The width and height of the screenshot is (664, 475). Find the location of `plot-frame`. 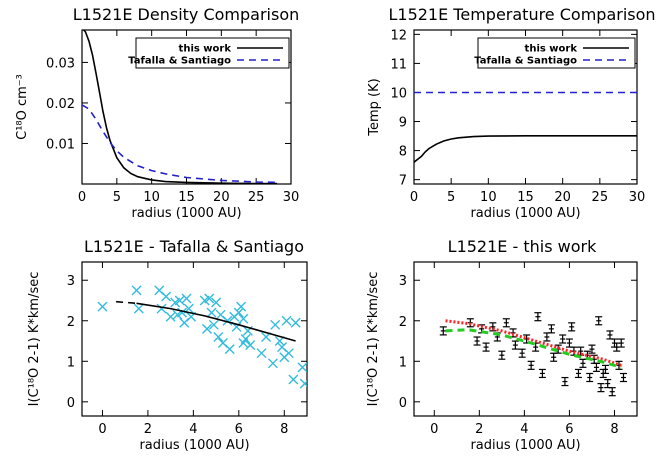

plot-frame is located at coordinates (525, 339).